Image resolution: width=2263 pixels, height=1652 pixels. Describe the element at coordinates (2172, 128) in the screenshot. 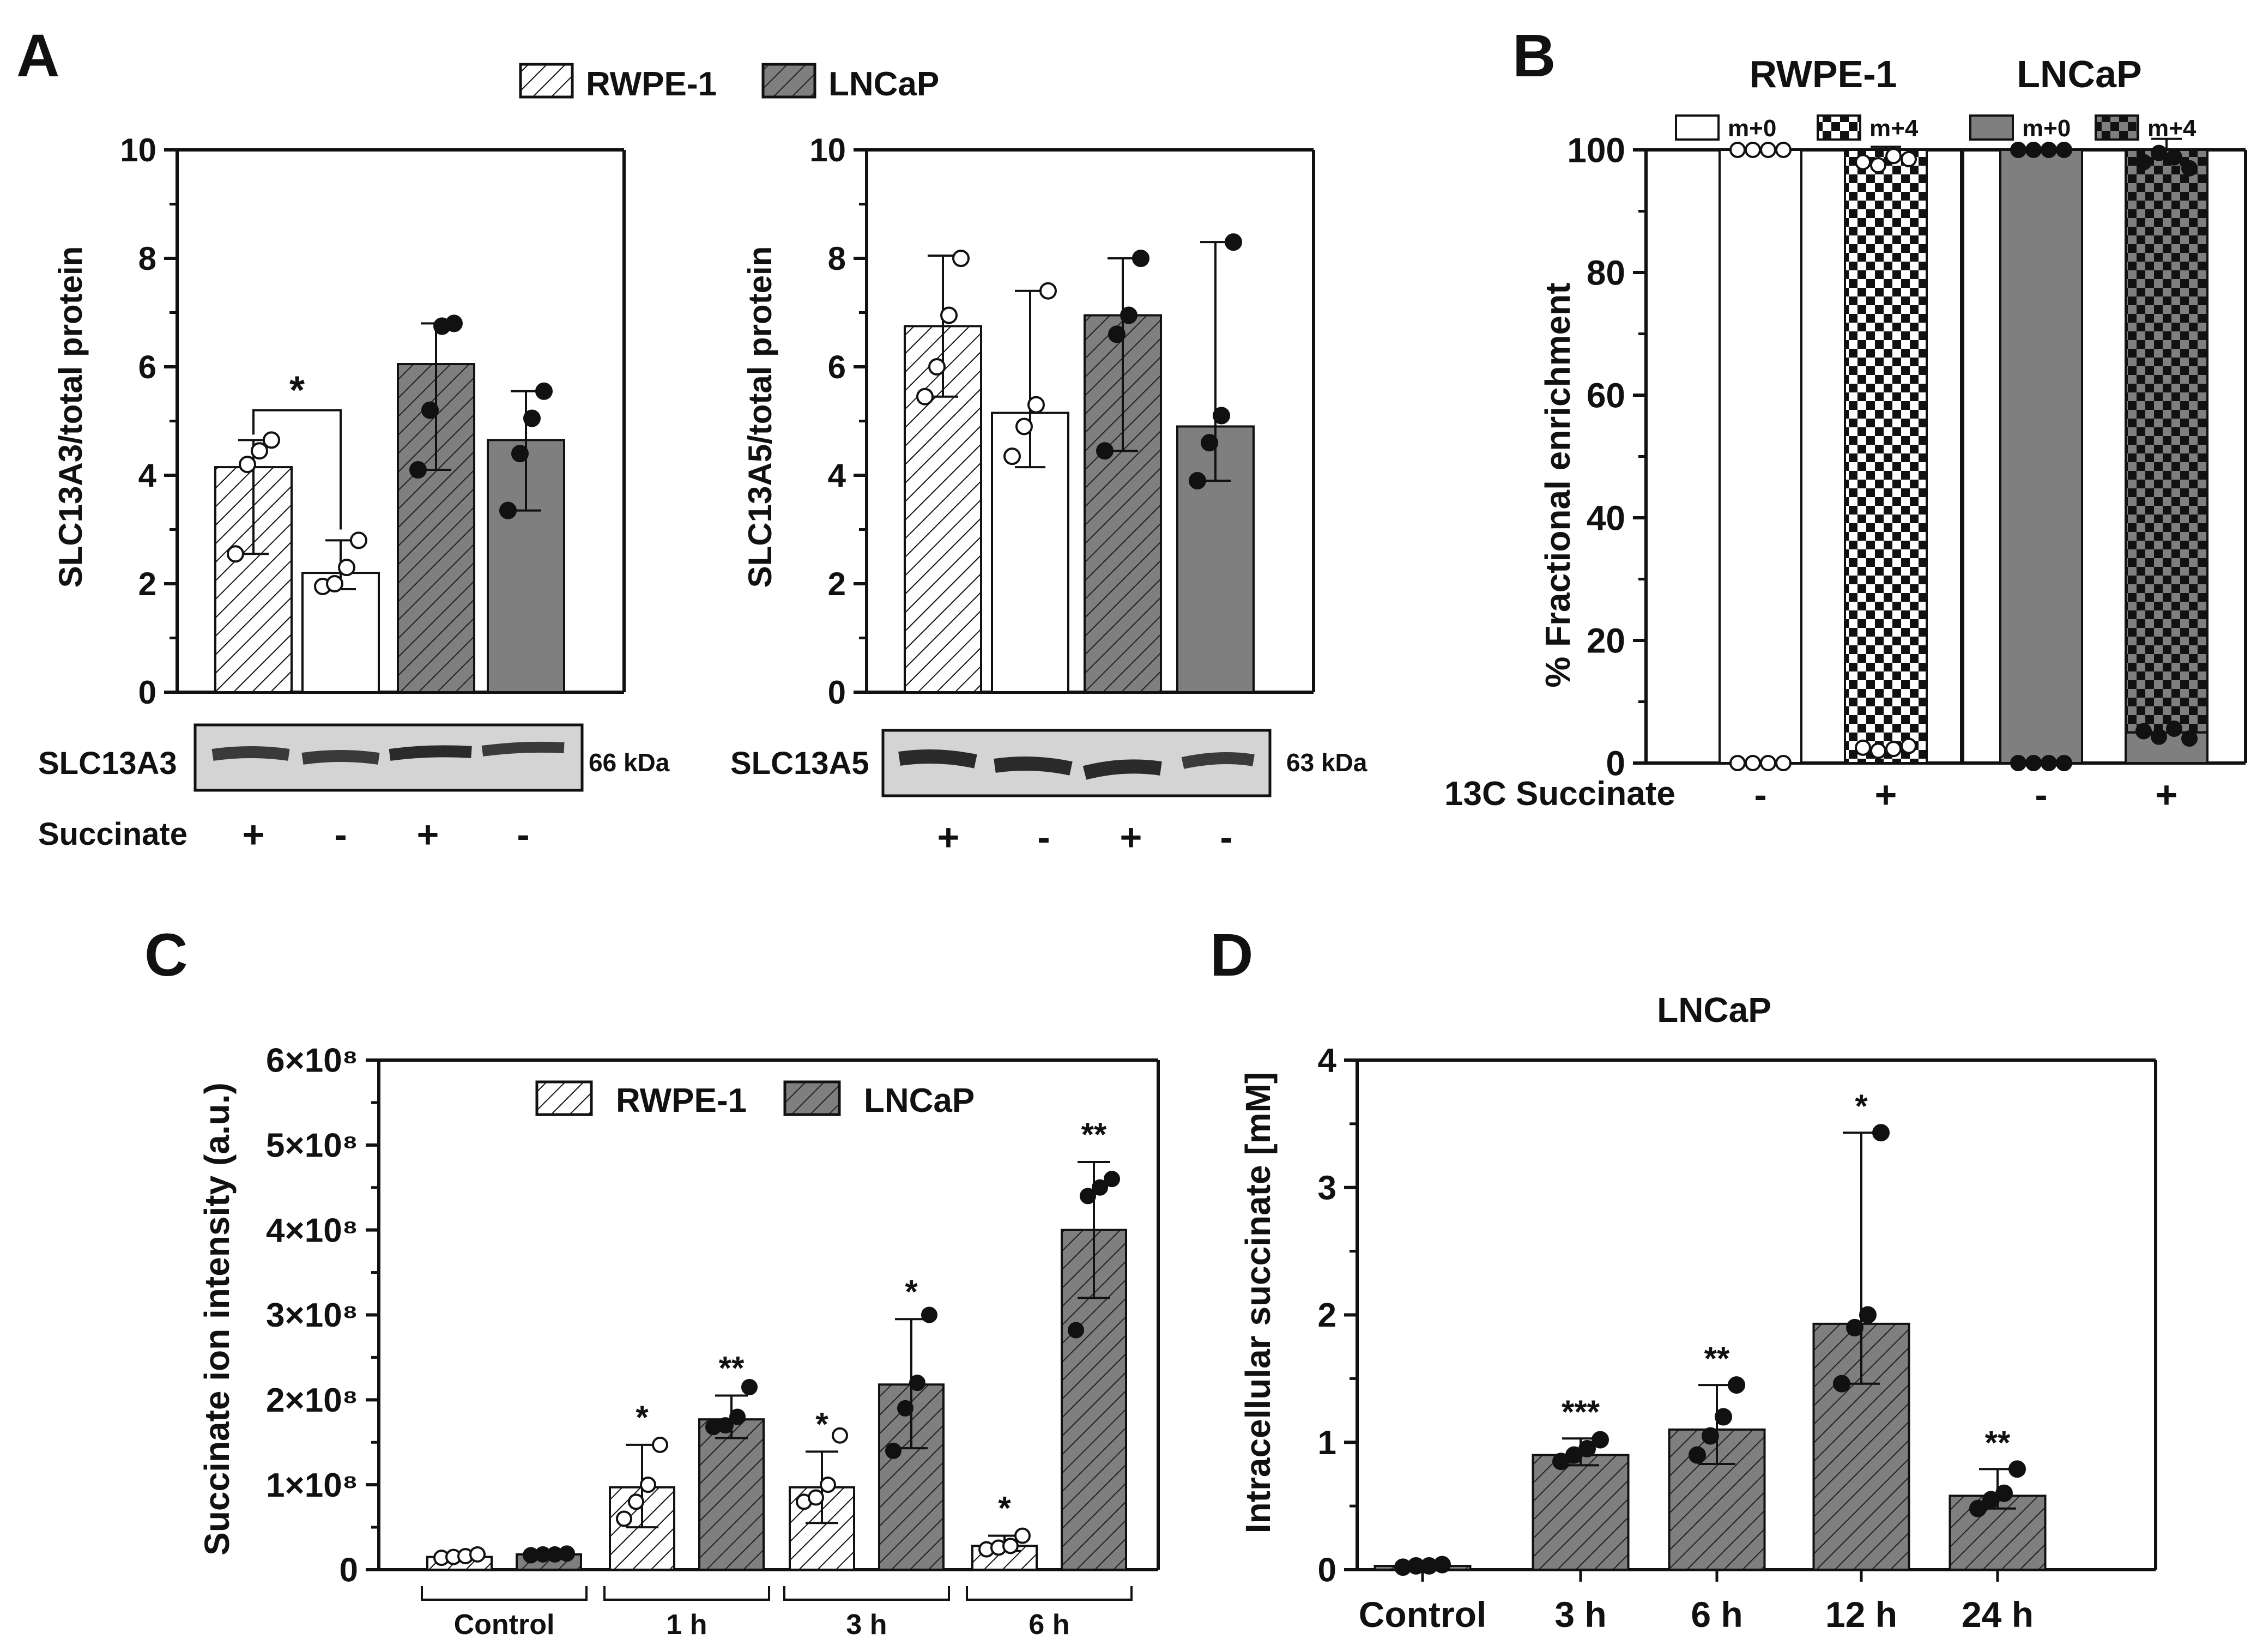

I see `b-legend-label-lncap-m4: m+4` at that location.